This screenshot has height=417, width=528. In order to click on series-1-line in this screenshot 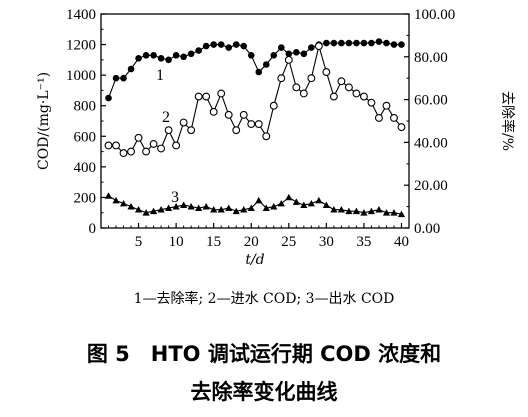, I will do `click(254, 70)`.